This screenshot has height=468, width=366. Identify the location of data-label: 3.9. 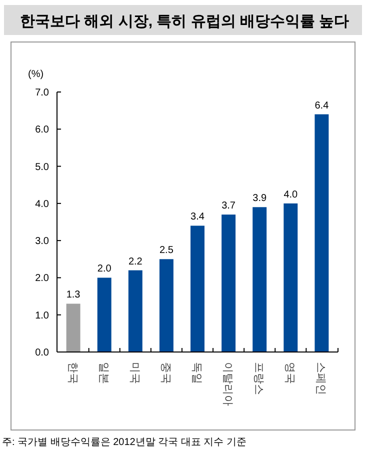
(259, 198).